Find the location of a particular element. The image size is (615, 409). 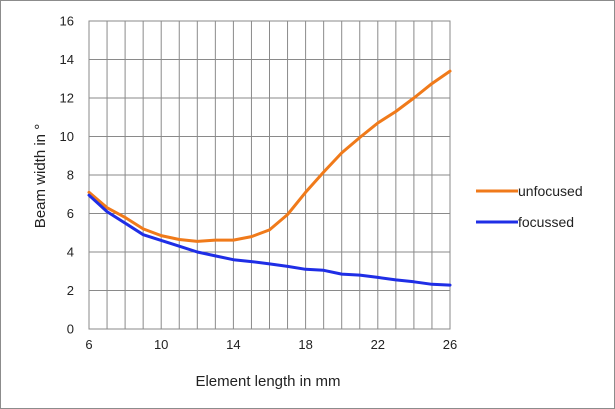

x-tick-label: 18 is located at coordinates (305, 344).